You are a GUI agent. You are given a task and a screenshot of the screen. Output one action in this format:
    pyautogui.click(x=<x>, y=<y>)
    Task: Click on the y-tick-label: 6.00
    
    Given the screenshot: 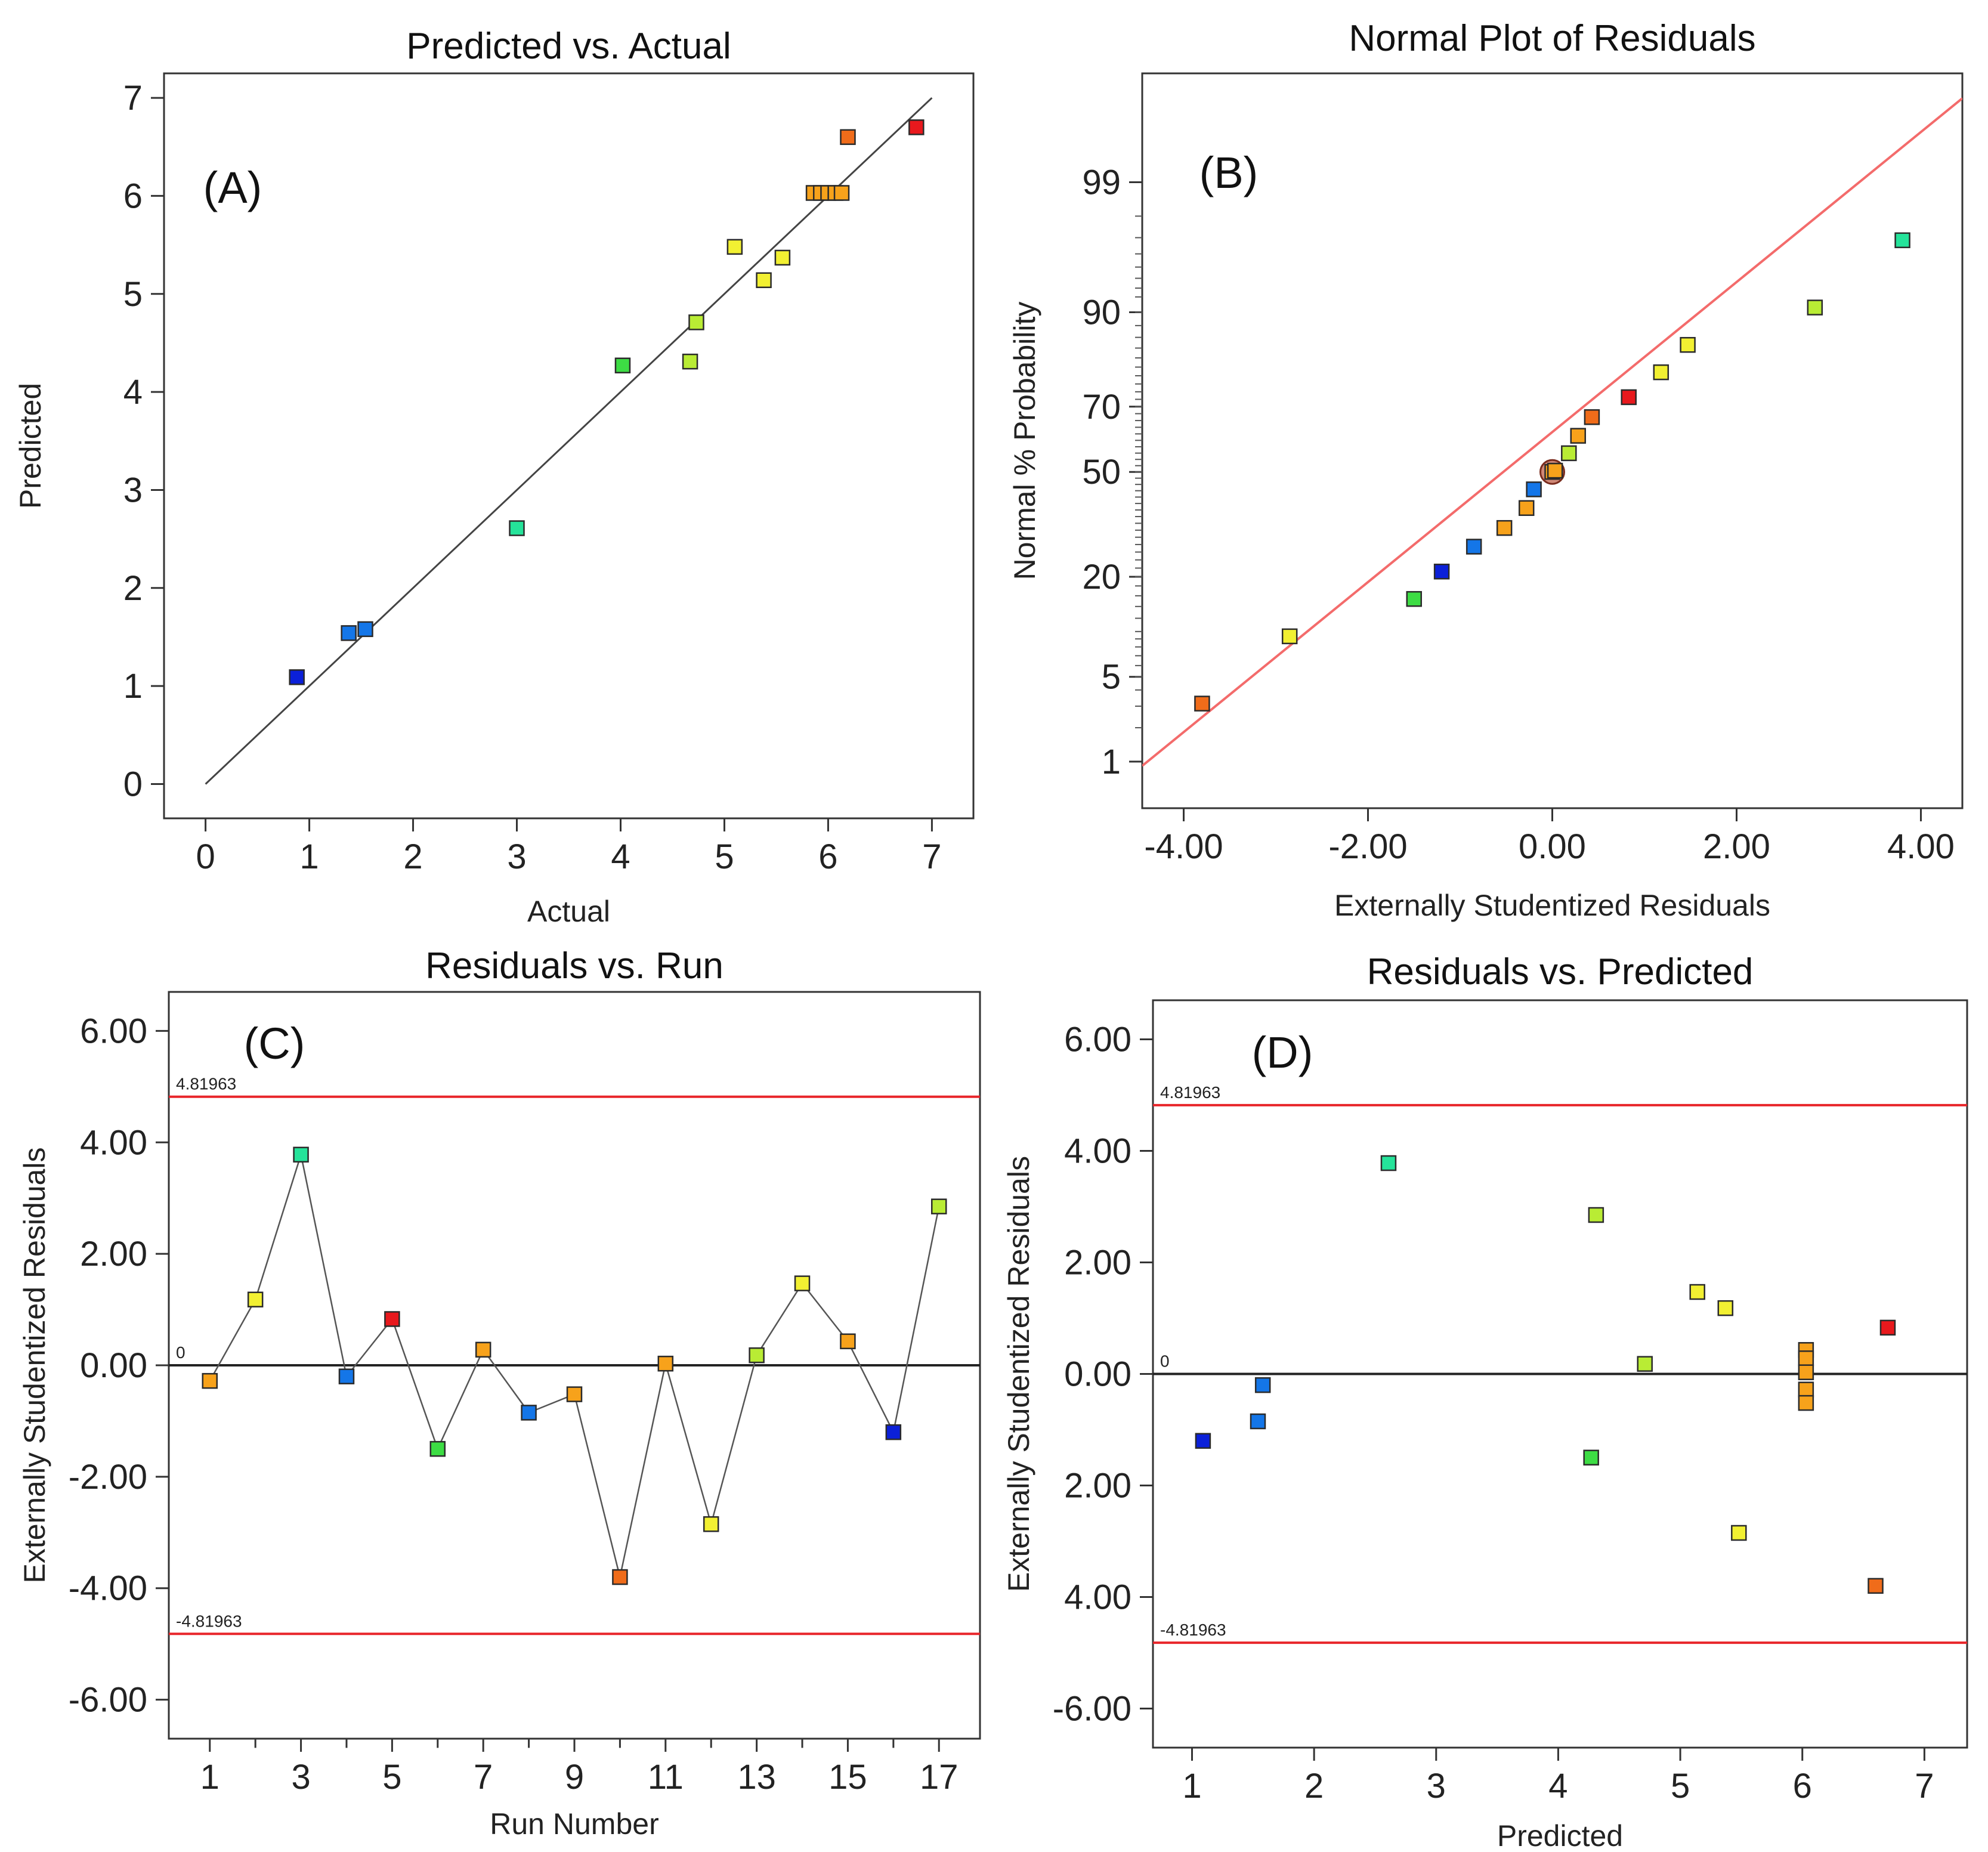 What is the action you would take?
    pyautogui.click(x=113, y=1031)
    